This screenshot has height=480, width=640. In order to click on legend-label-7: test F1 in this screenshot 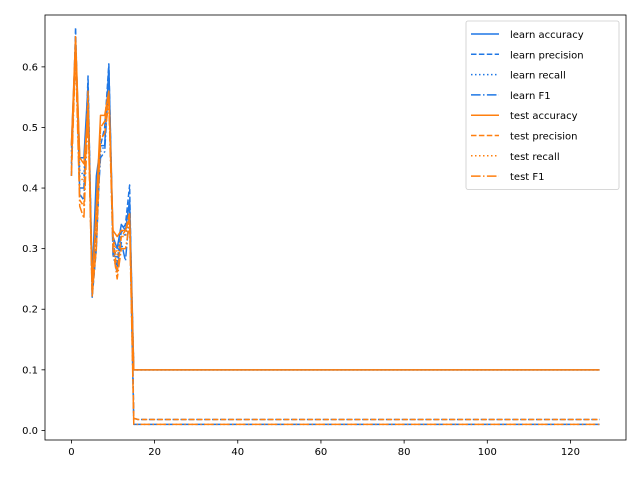, I will do `click(527, 177)`.